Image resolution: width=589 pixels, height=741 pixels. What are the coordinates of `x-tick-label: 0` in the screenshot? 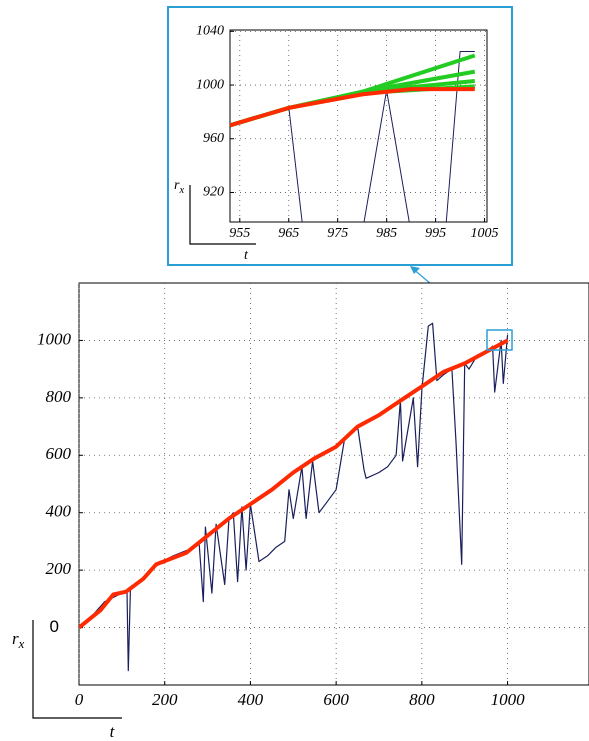 It's located at (79, 699).